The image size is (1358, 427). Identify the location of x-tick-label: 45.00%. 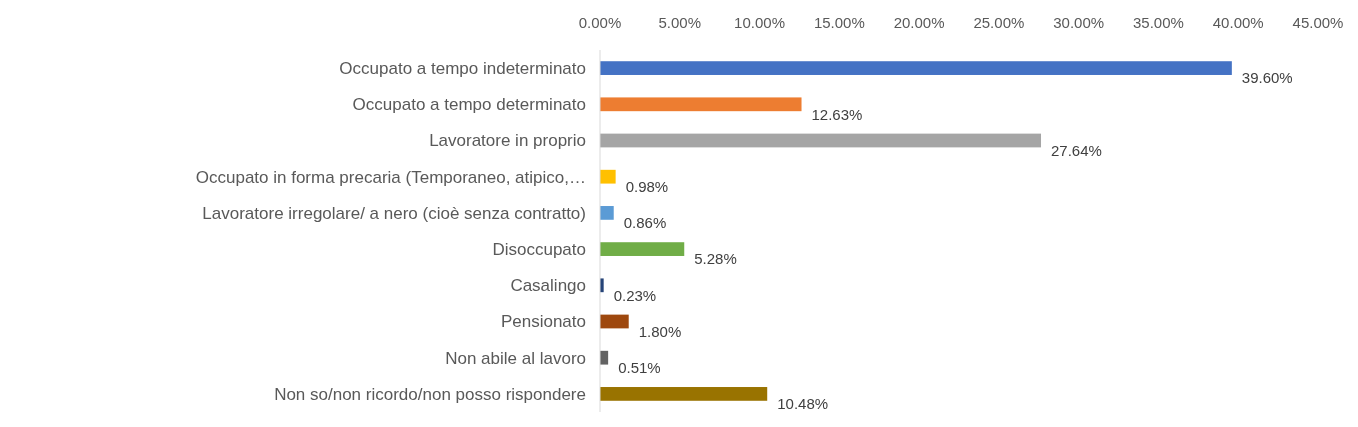
(1318, 22).